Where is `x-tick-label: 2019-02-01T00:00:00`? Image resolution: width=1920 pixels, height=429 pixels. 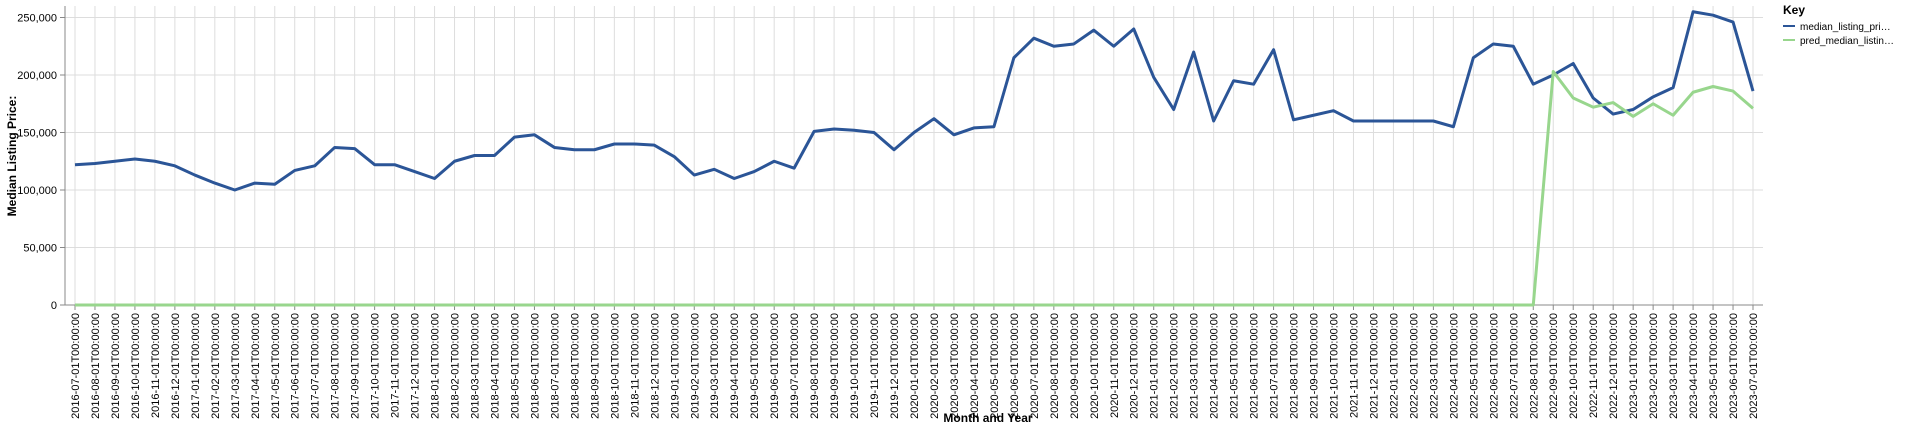
x-tick-label: 2019-02-01T00:00:00 is located at coordinates (695, 366).